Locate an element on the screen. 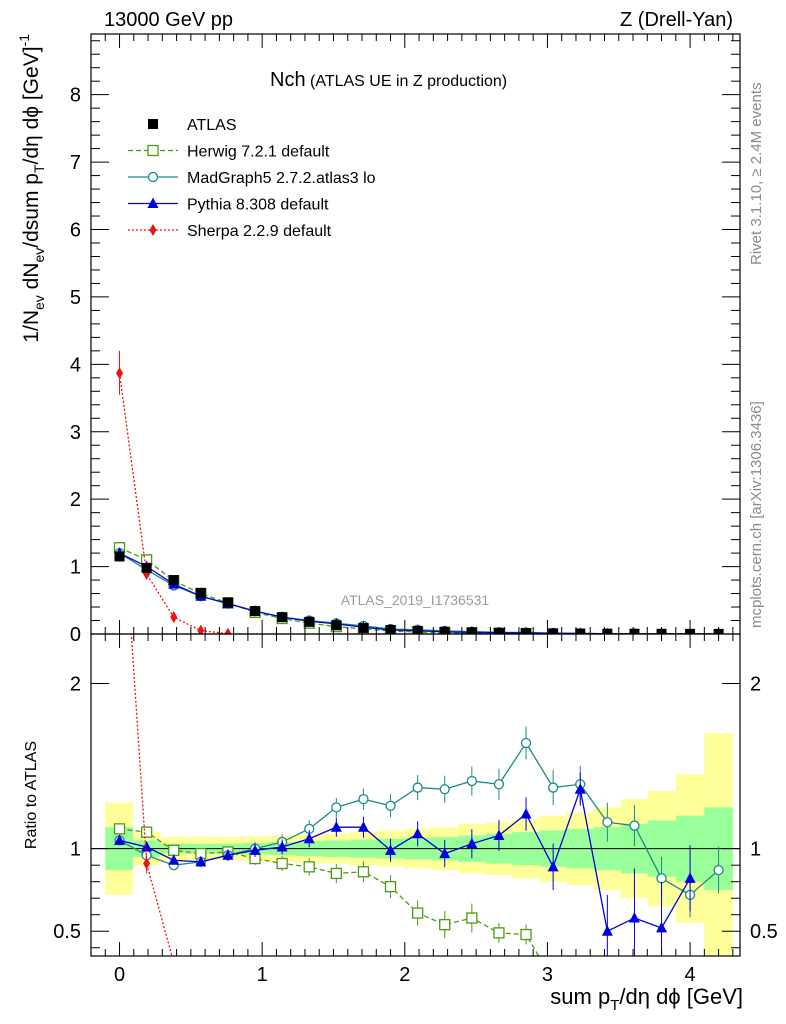 This screenshot has width=786, height=1024. x-tick-label: 3 is located at coordinates (547, 975).